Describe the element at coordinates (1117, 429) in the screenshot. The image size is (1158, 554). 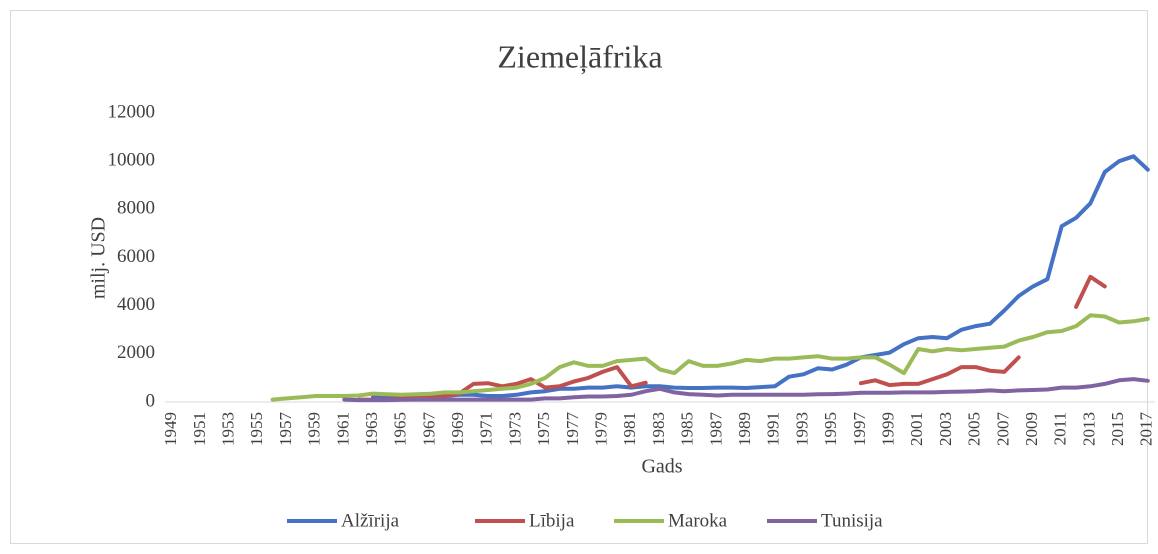
I see `x-tick-label: 2015` at that location.